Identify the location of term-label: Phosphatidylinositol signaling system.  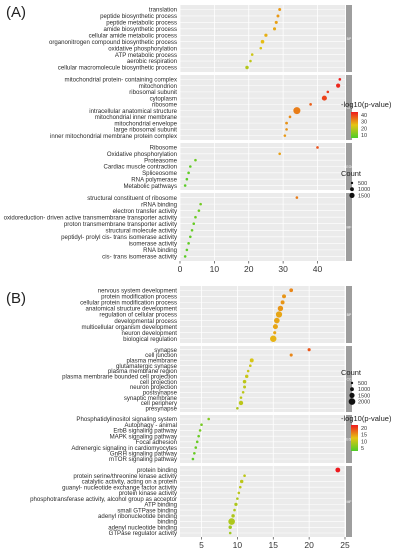
(126, 419).